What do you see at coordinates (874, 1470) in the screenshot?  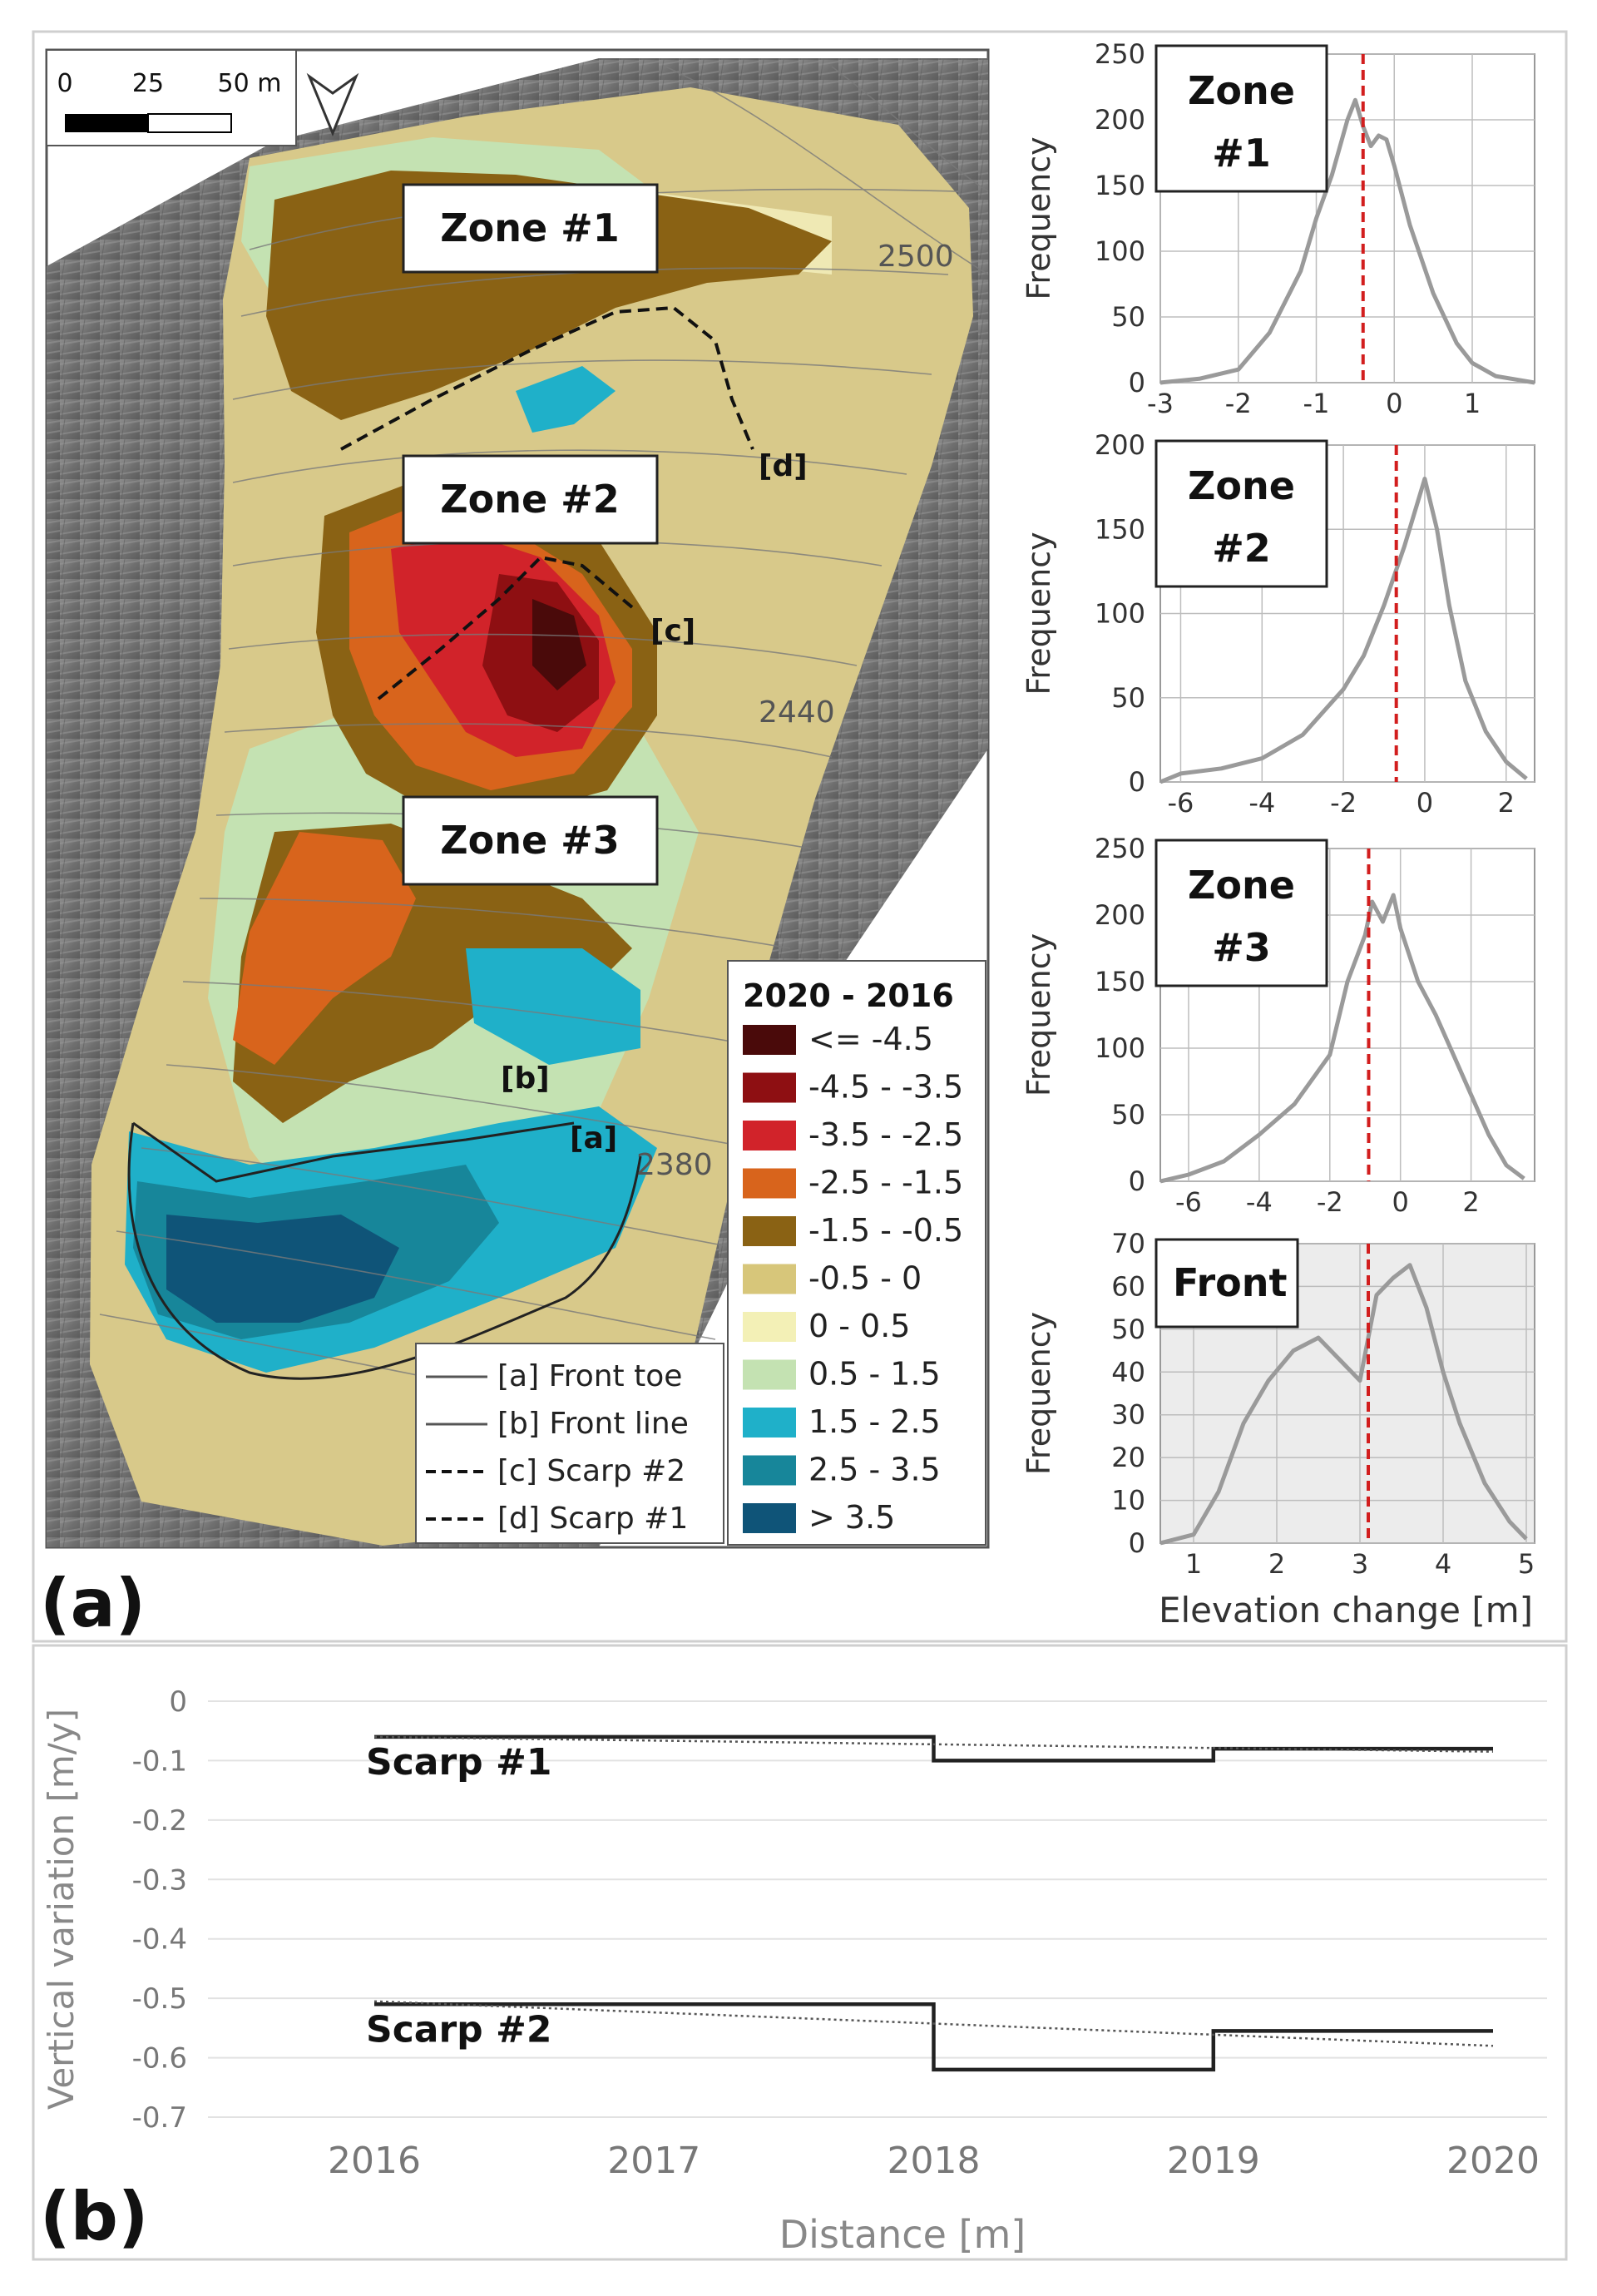 I see `legend-class-label-9: 2.5 - 3.5` at bounding box center [874, 1470].